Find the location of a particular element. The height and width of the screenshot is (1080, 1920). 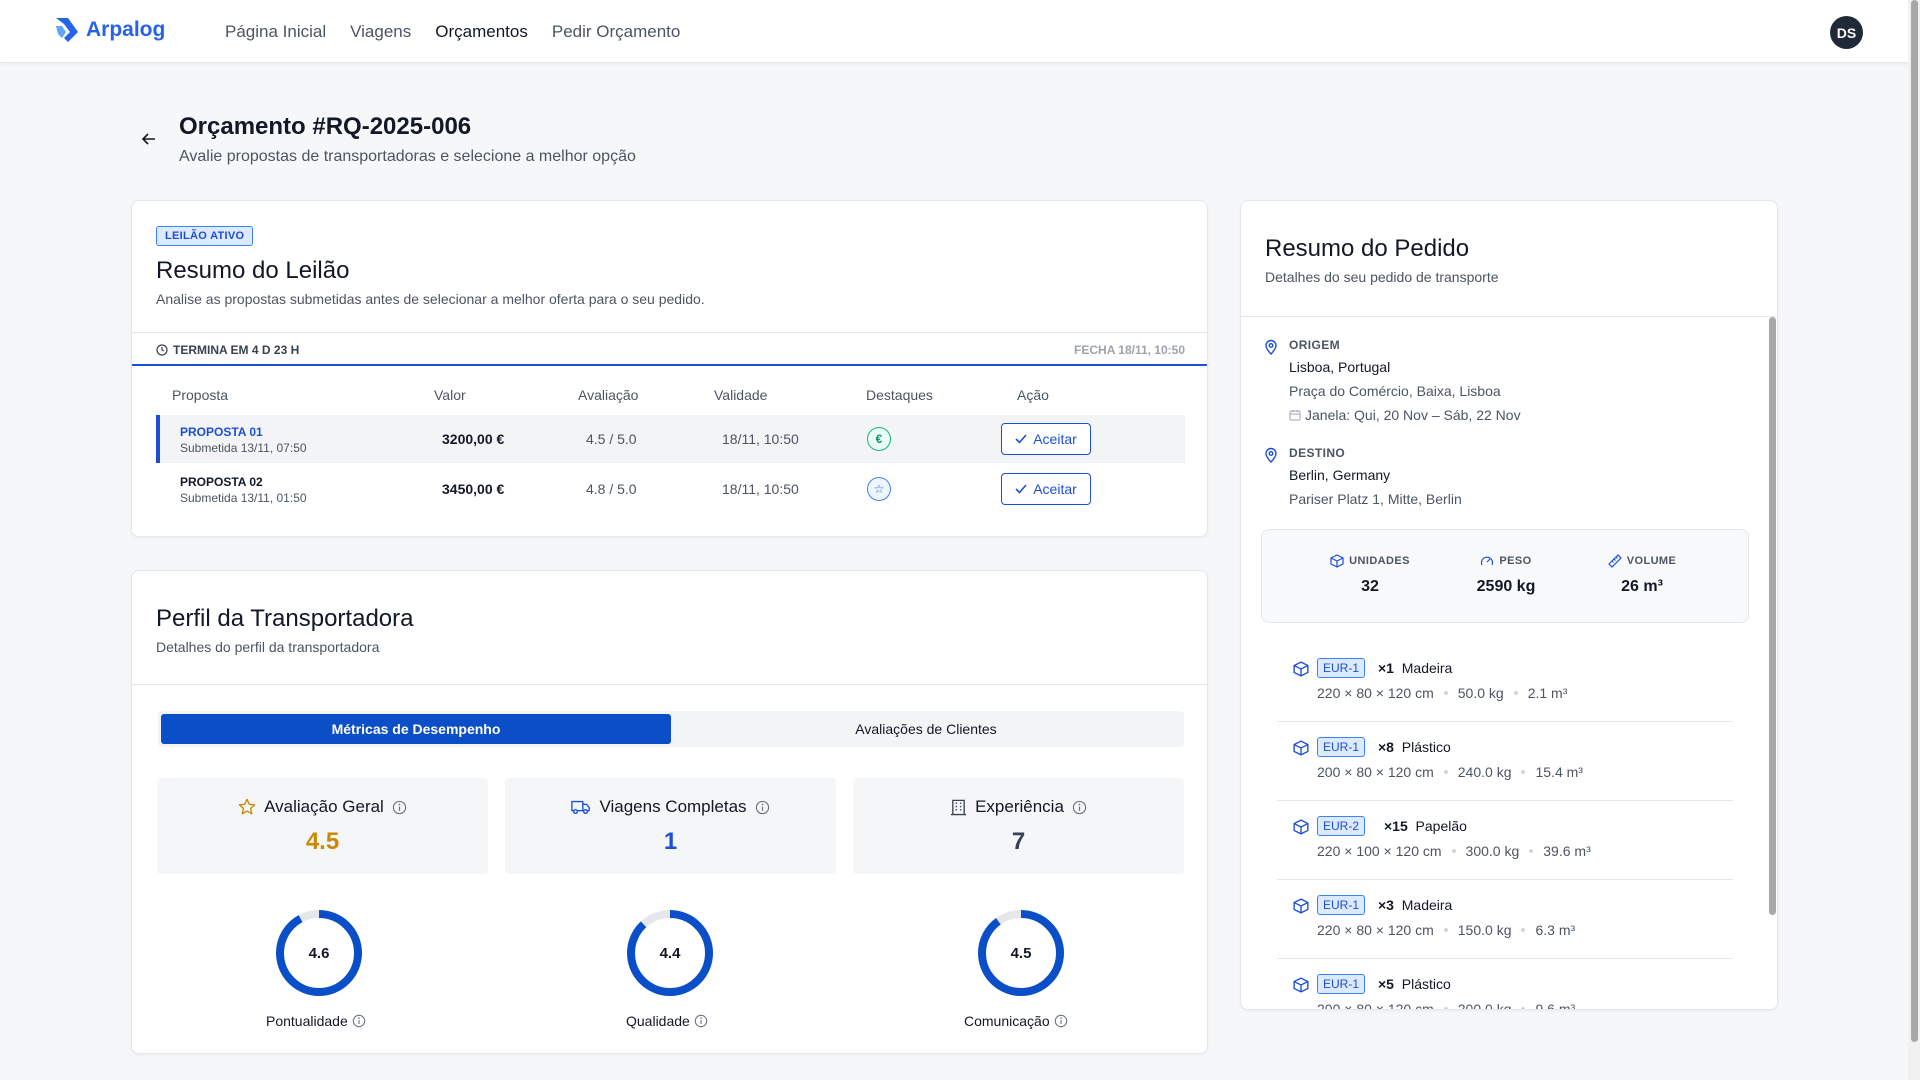

nav-trips: Viagens is located at coordinates (381, 31).